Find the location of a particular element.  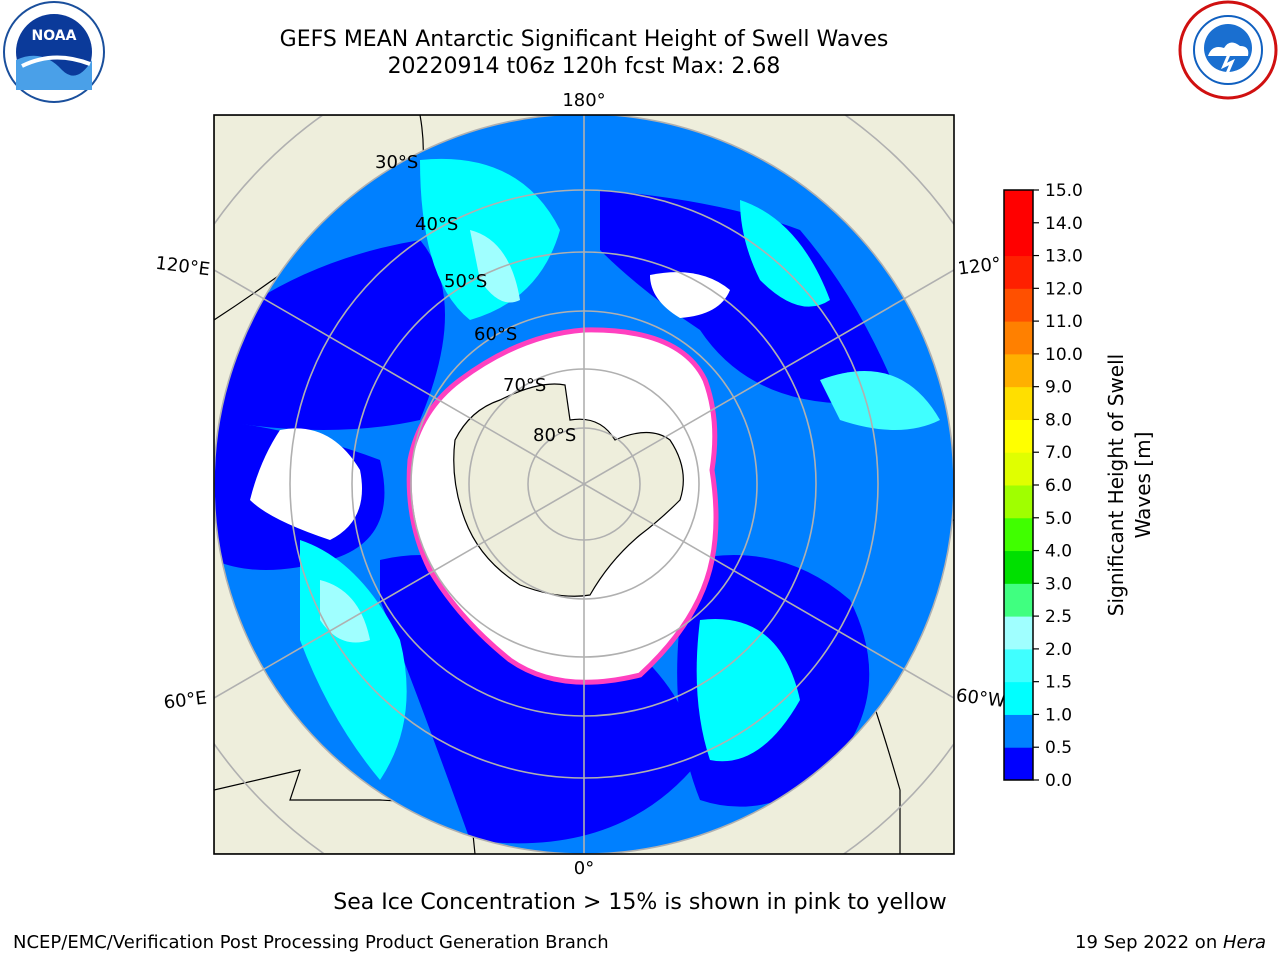

lon-label-180: 180° is located at coordinates (583, 100).